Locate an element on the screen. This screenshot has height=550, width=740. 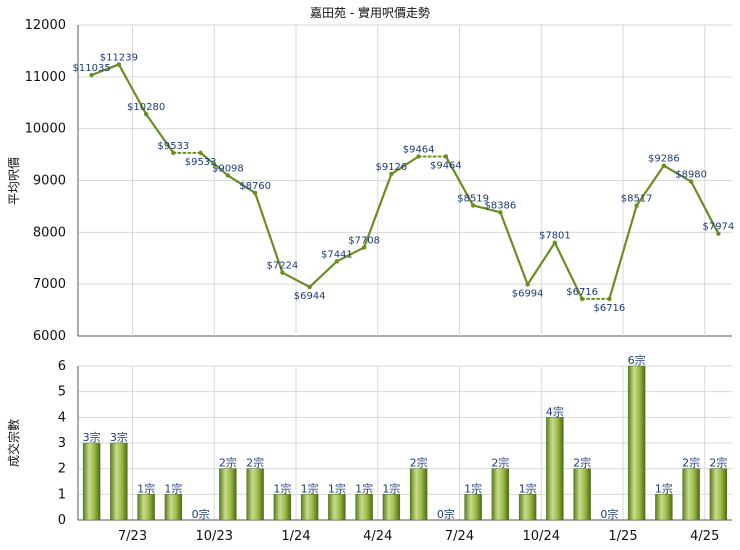
bar-value-label: 0宗 is located at coordinates (609, 514).